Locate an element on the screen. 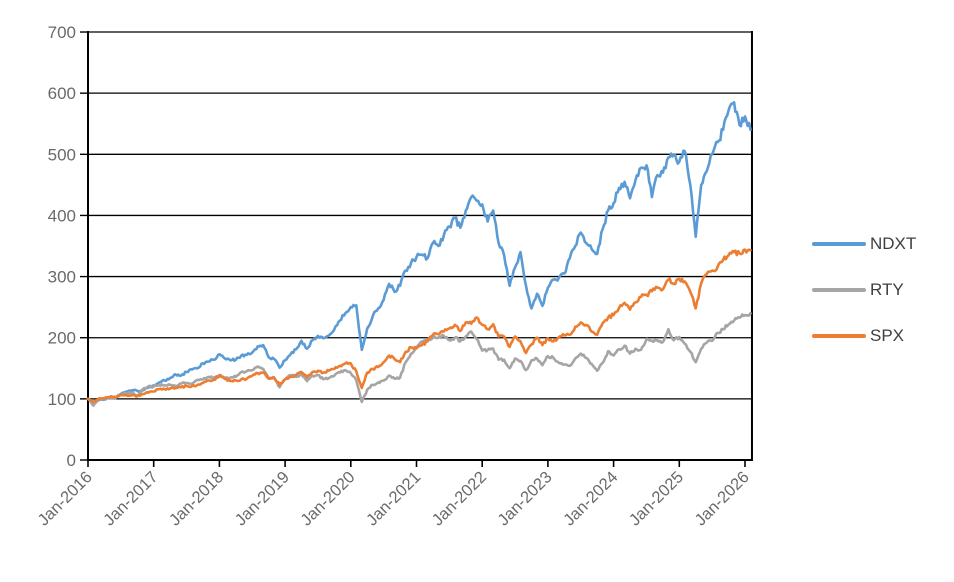 The width and height of the screenshot is (954, 582). ndxt-line-swatch is located at coordinates (839, 244).